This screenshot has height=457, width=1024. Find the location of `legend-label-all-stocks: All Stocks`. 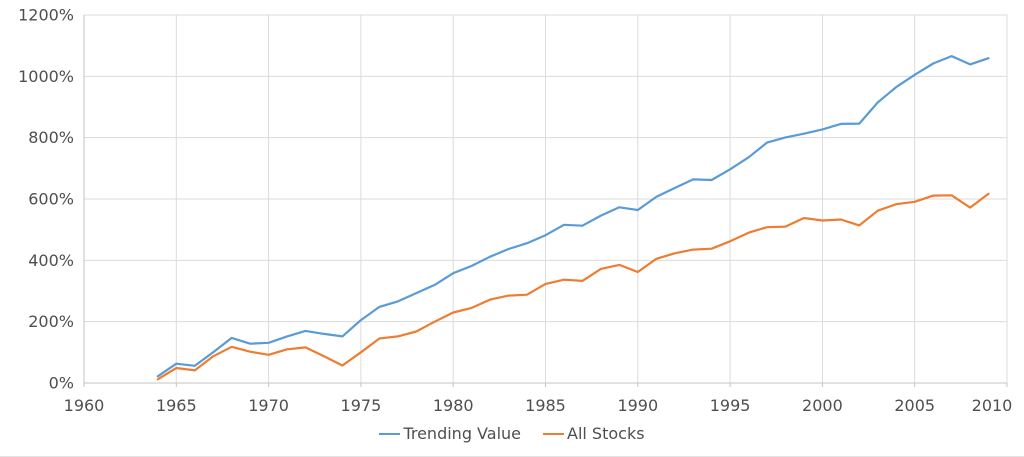

legend-label-all-stocks: All Stocks is located at coordinates (606, 433).